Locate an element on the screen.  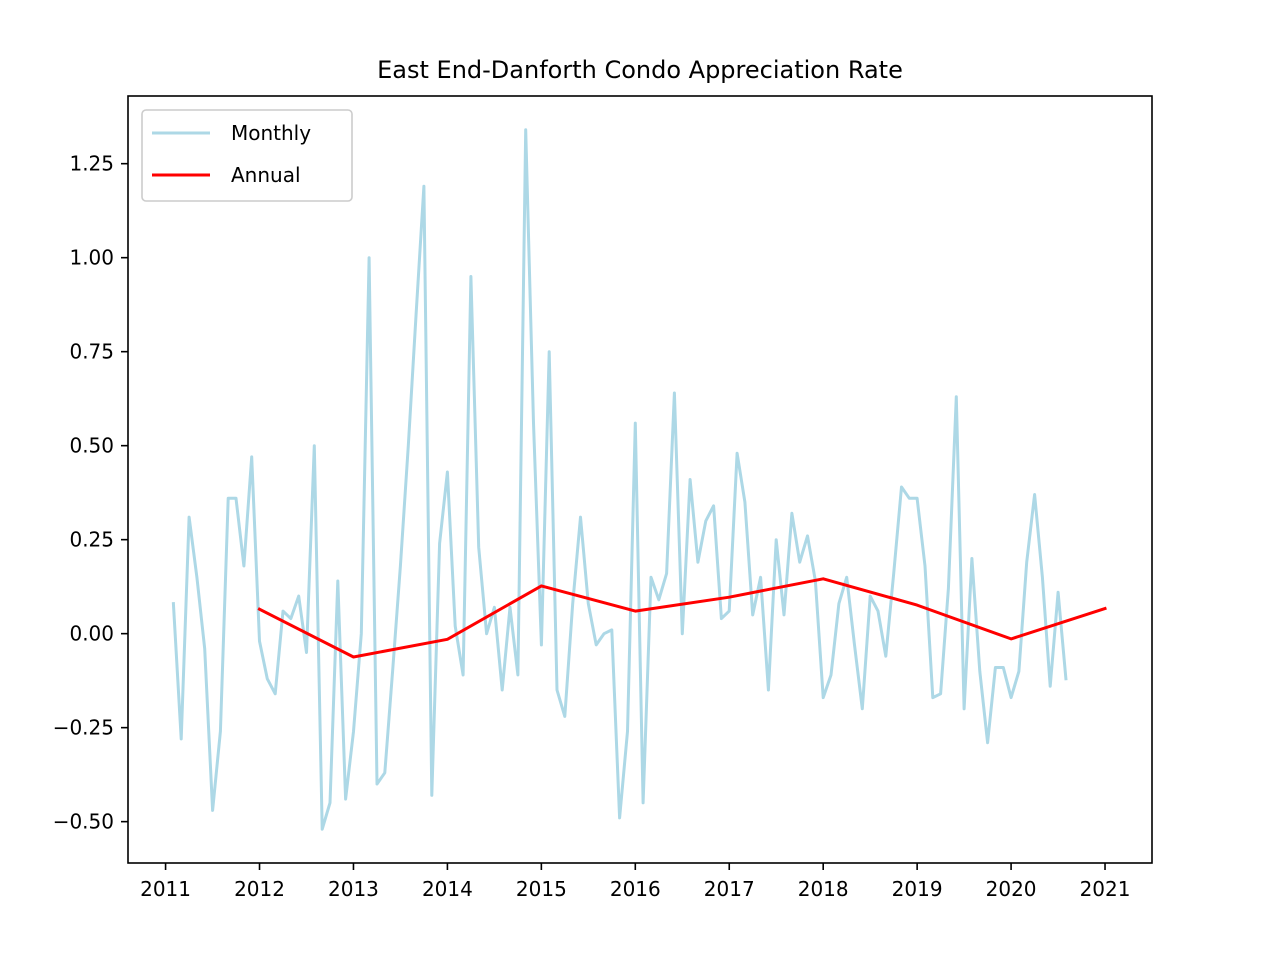
y-tick-label: 1.00 is located at coordinates (91, 258).